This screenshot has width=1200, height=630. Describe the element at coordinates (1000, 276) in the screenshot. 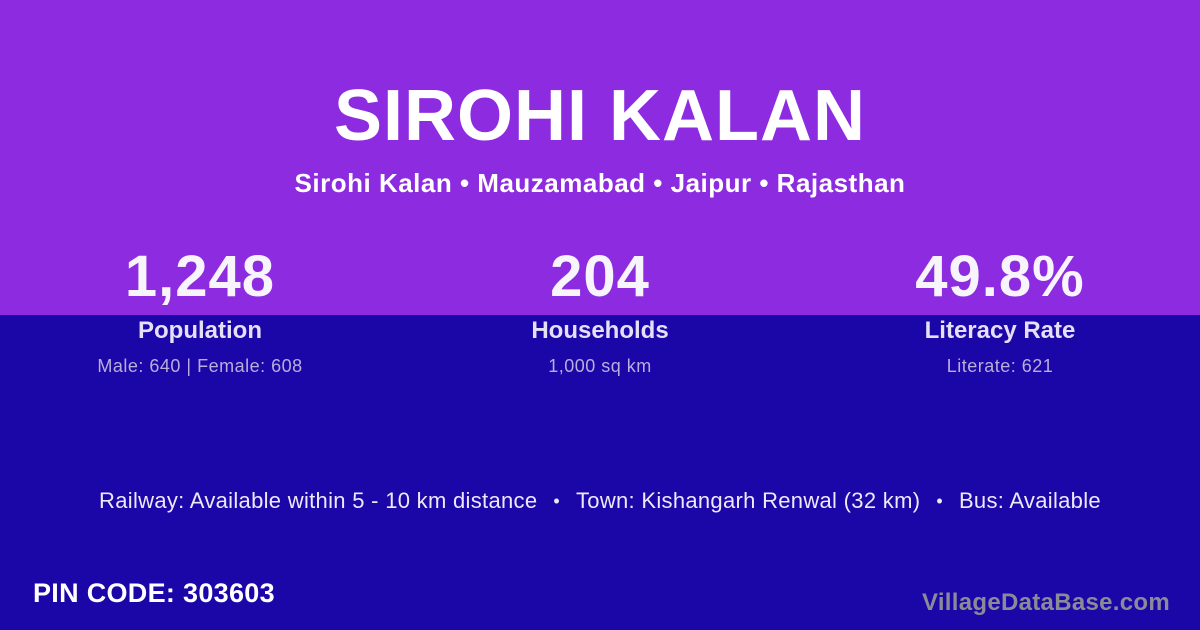

I see `literacy-value: 49.8%` at that location.